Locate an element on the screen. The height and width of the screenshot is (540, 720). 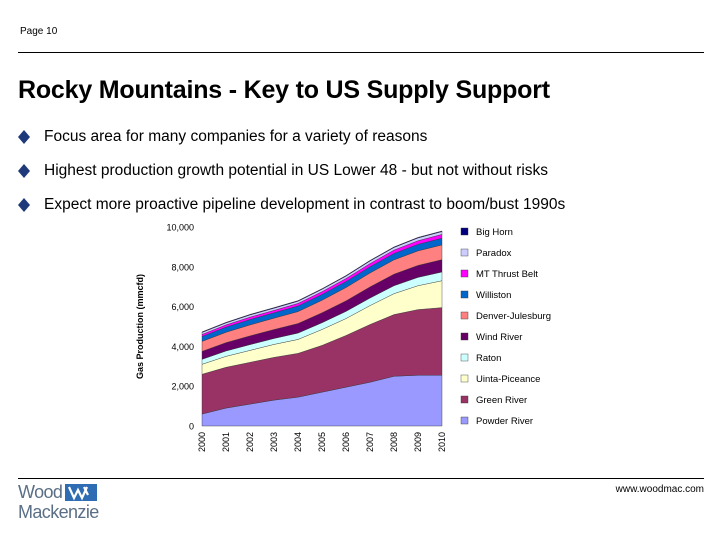
legend-label: Williston is located at coordinates (493, 295).